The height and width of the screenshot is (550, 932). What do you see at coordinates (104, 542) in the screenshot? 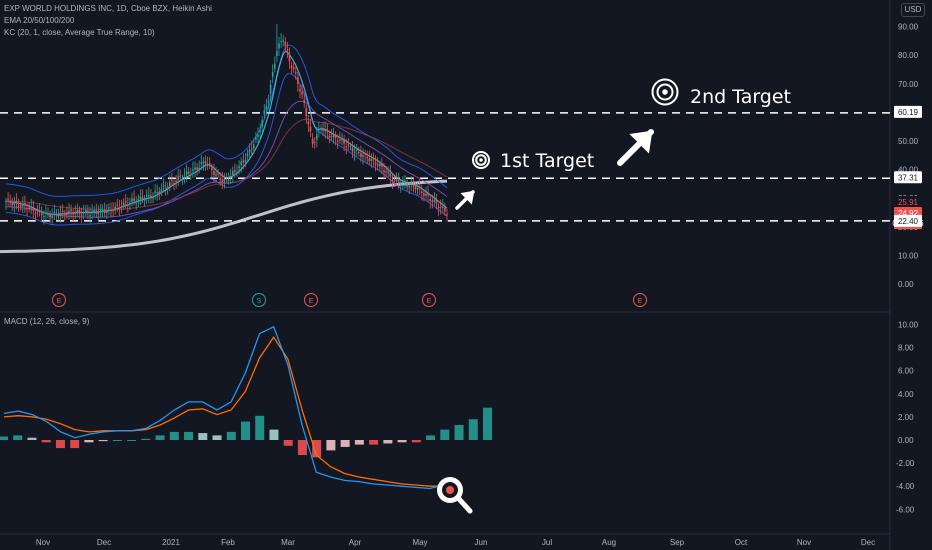
I see `time-tick-label: Dec` at bounding box center [104, 542].